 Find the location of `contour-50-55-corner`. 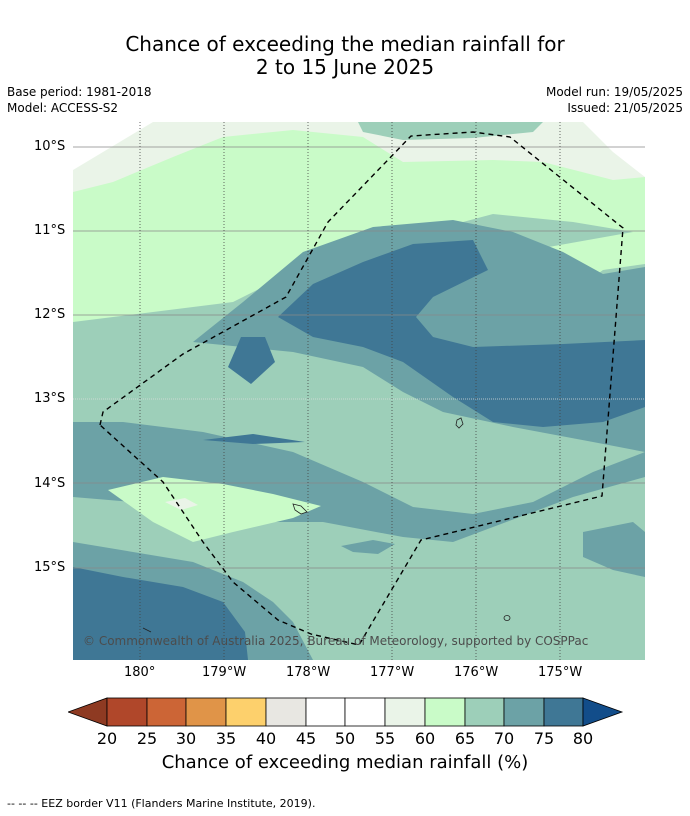

contour-50-55-corner is located at coordinates (113, 146).